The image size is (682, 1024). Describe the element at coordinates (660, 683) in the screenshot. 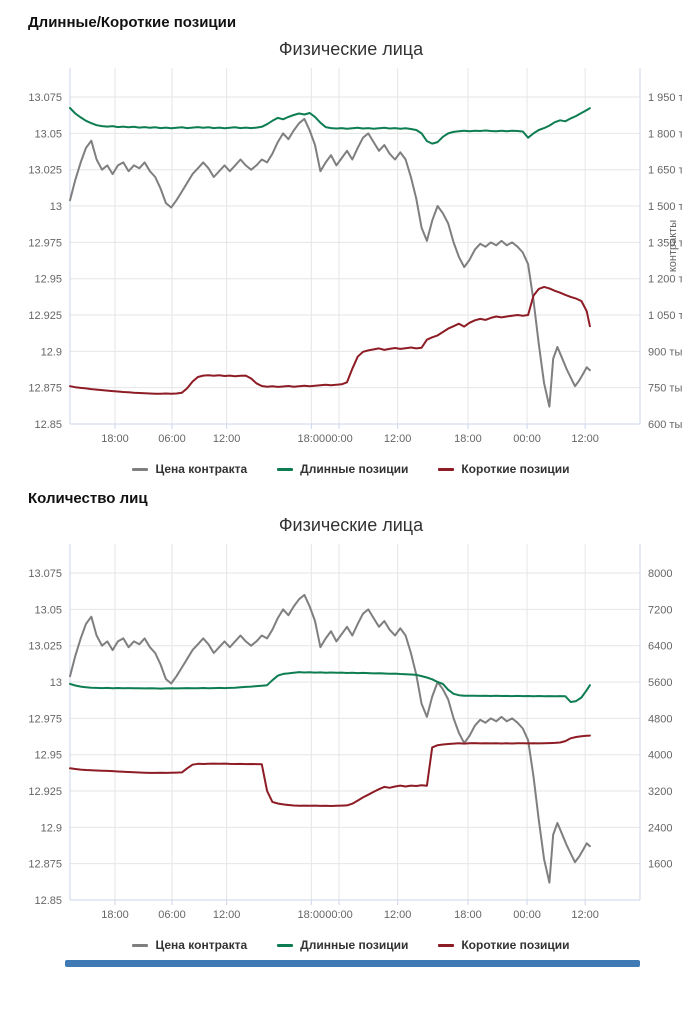

I see `right-axis-label: 5600` at that location.